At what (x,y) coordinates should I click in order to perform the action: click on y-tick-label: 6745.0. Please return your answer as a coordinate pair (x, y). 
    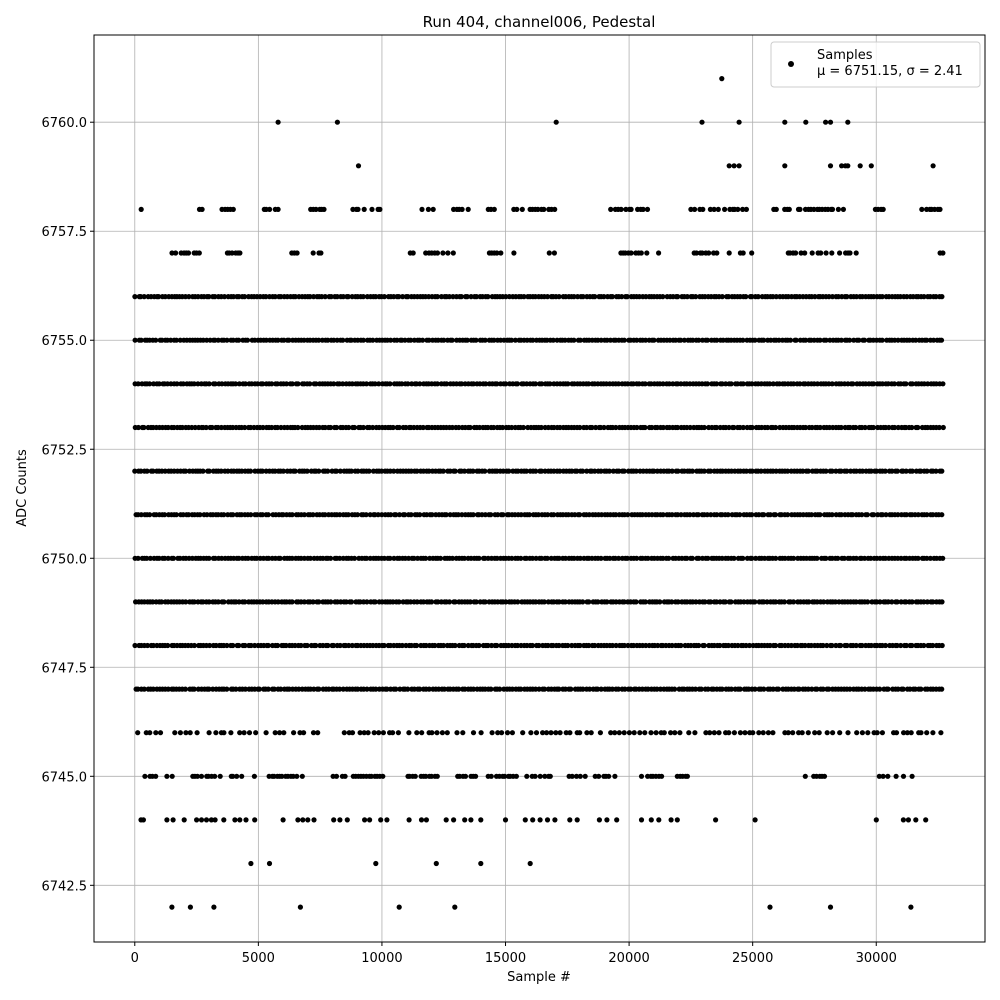
    Looking at the image, I should click on (65, 777).